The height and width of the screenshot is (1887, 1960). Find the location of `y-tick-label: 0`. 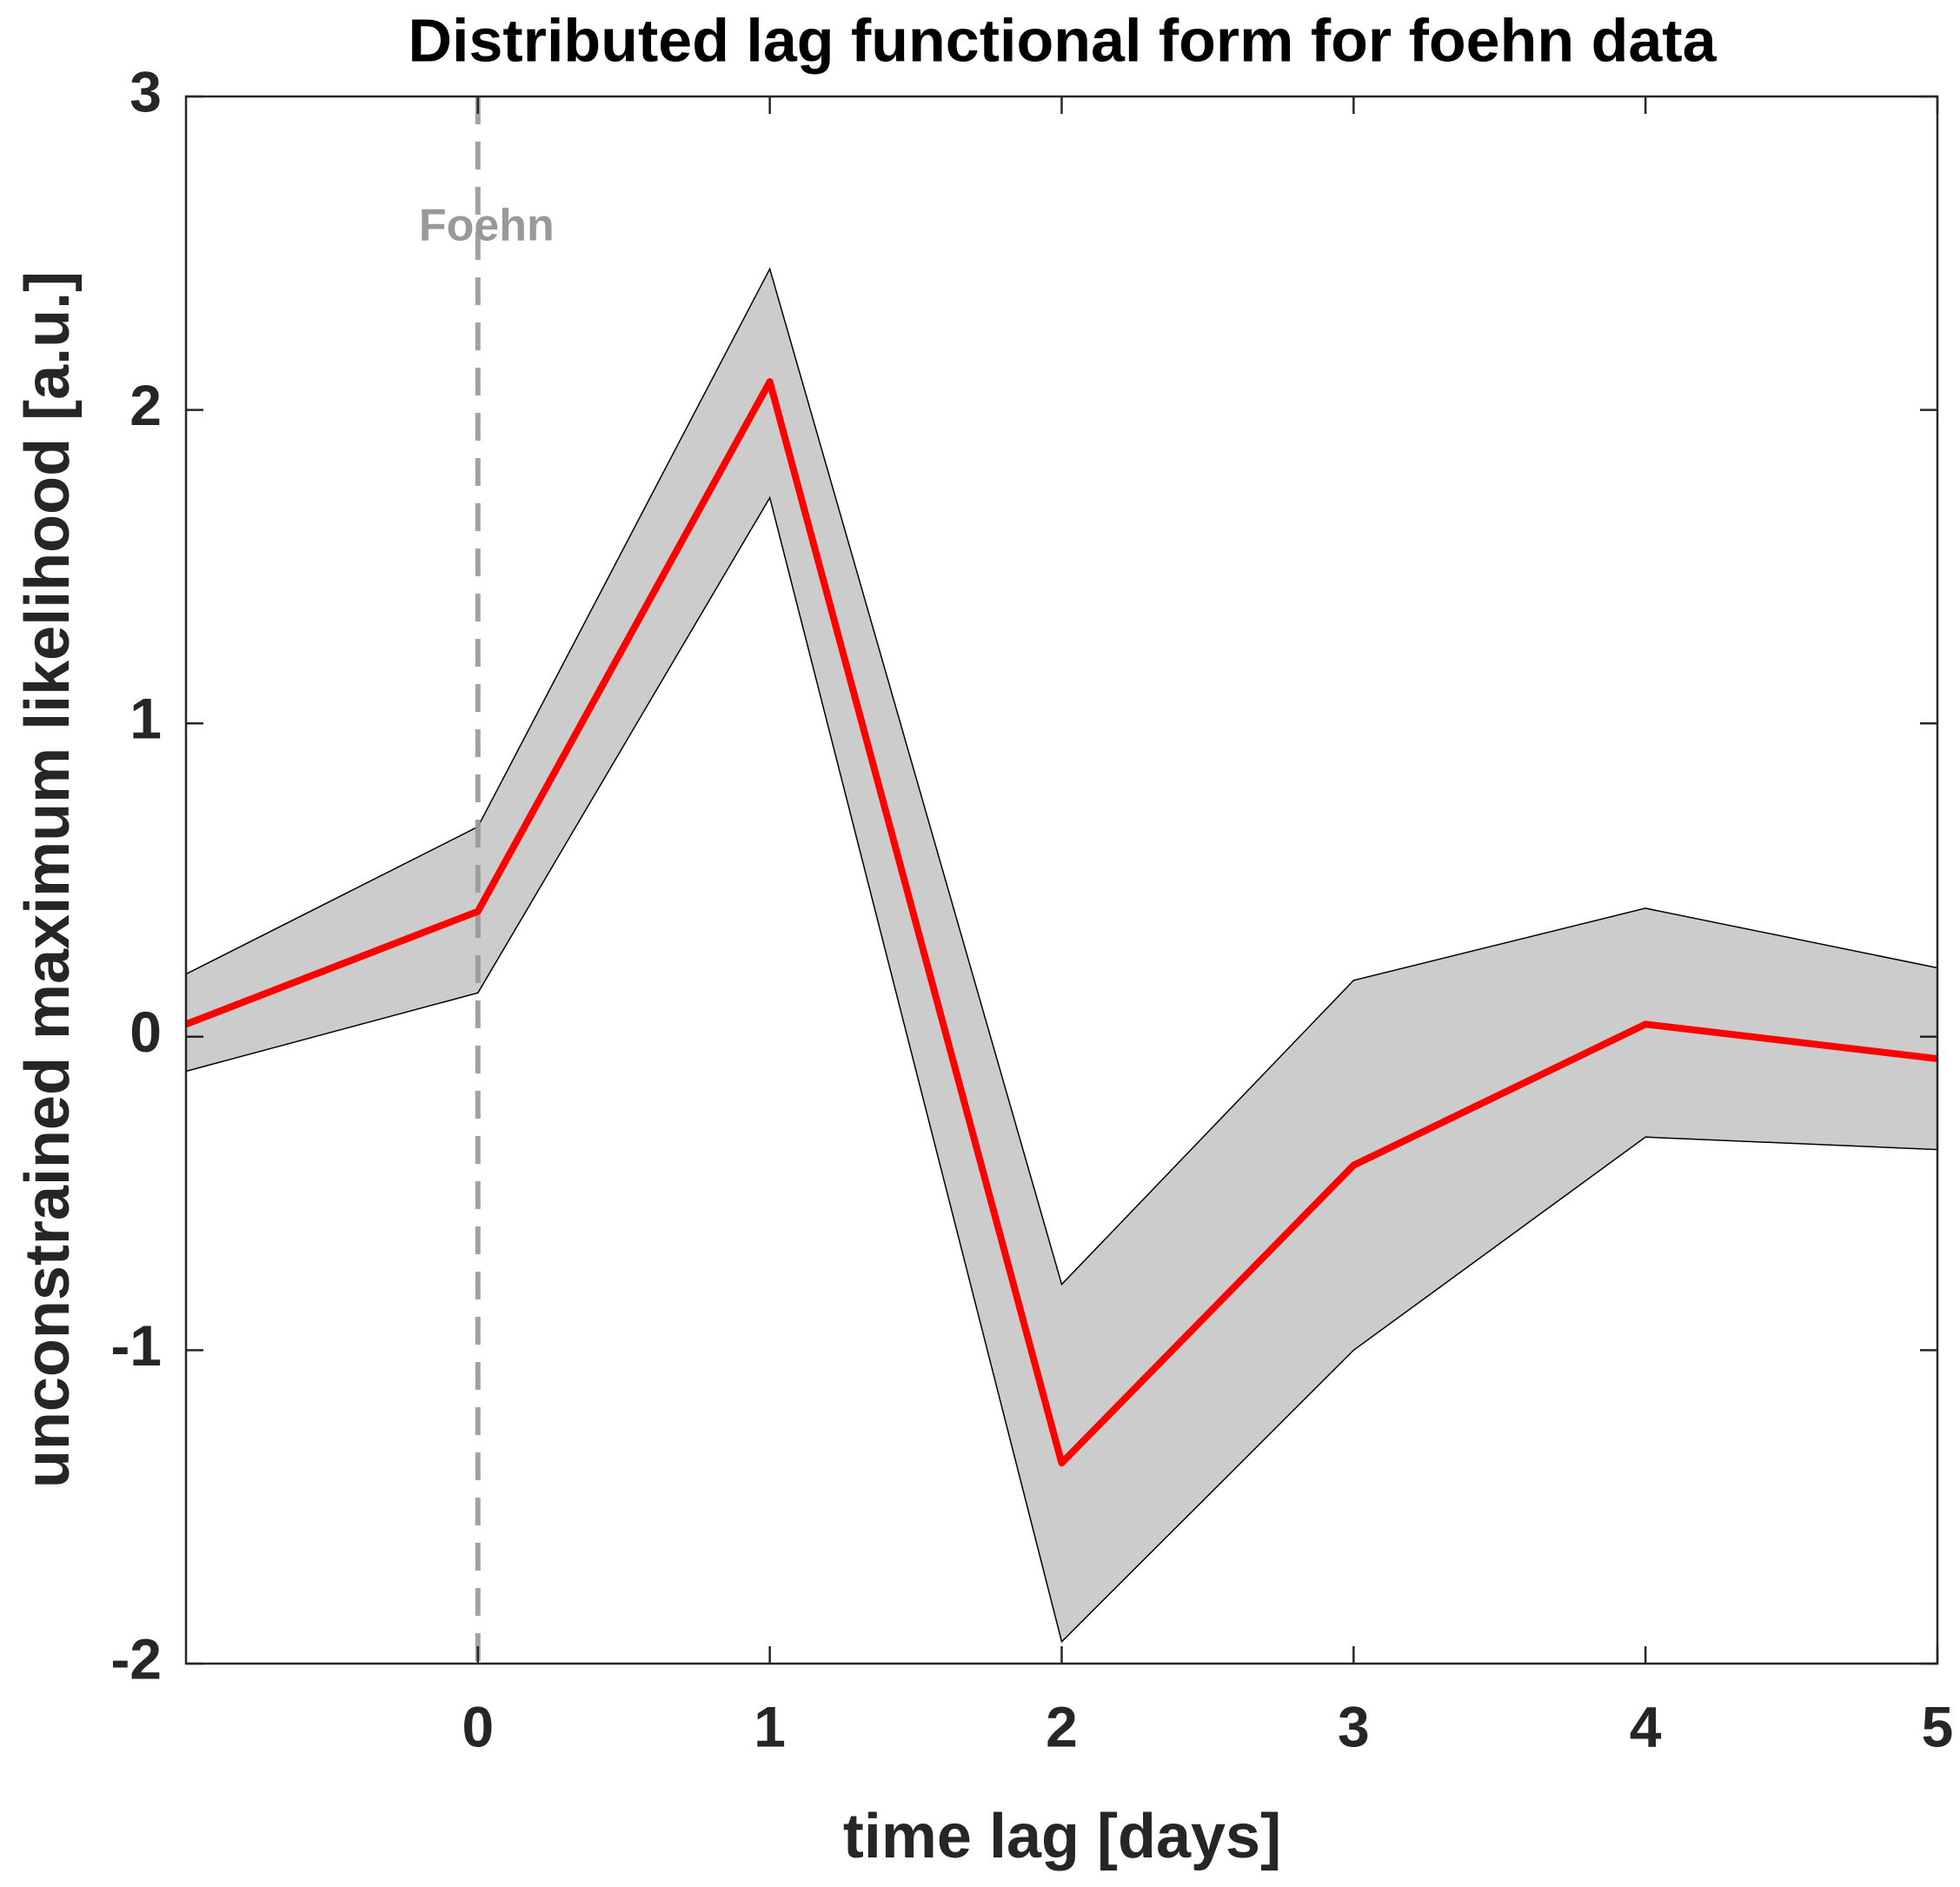

y-tick-label: 0 is located at coordinates (146, 1032).